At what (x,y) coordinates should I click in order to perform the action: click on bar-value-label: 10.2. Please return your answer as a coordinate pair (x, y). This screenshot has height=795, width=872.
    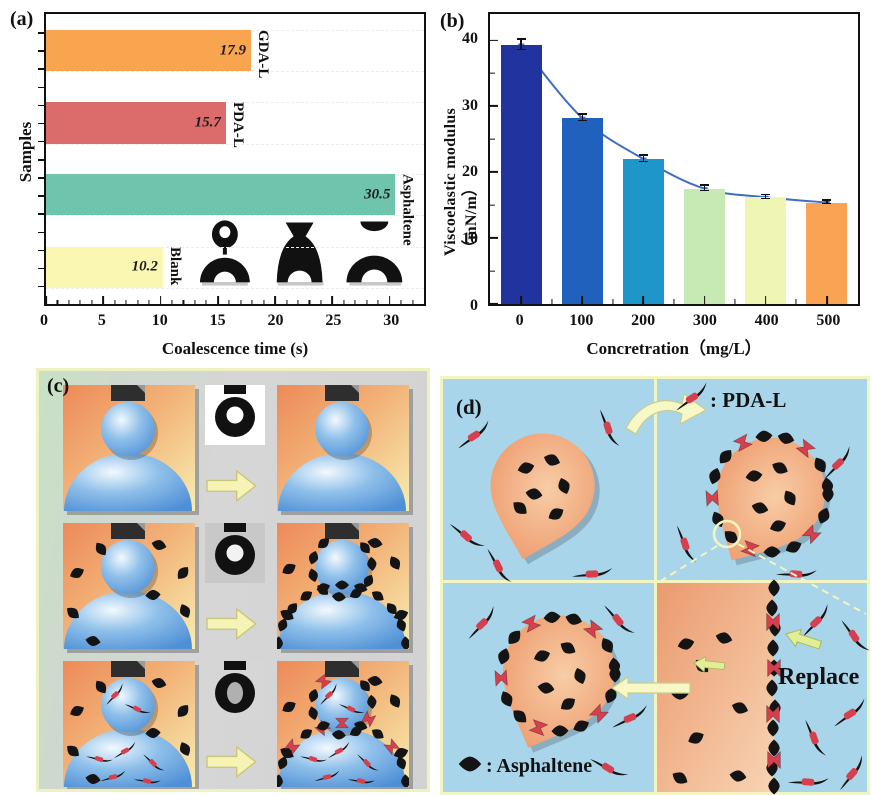
    Looking at the image, I should click on (144, 266).